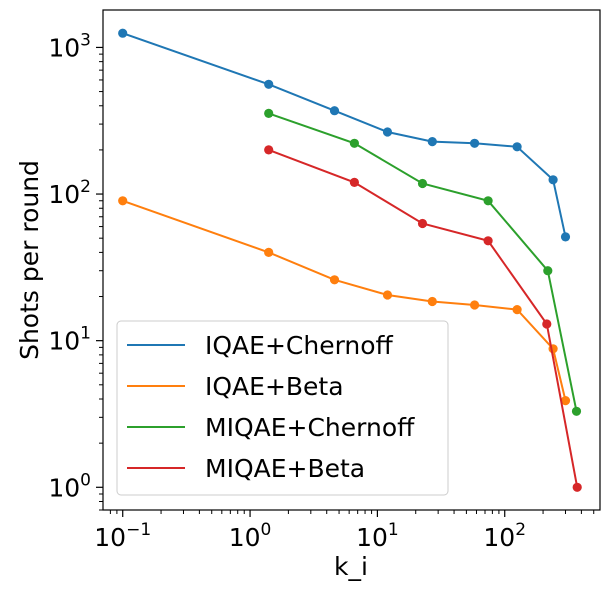 The width and height of the screenshot is (611, 594). What do you see at coordinates (69, 340) in the screenshot?
I see `y-tick-label: 101` at bounding box center [69, 340].